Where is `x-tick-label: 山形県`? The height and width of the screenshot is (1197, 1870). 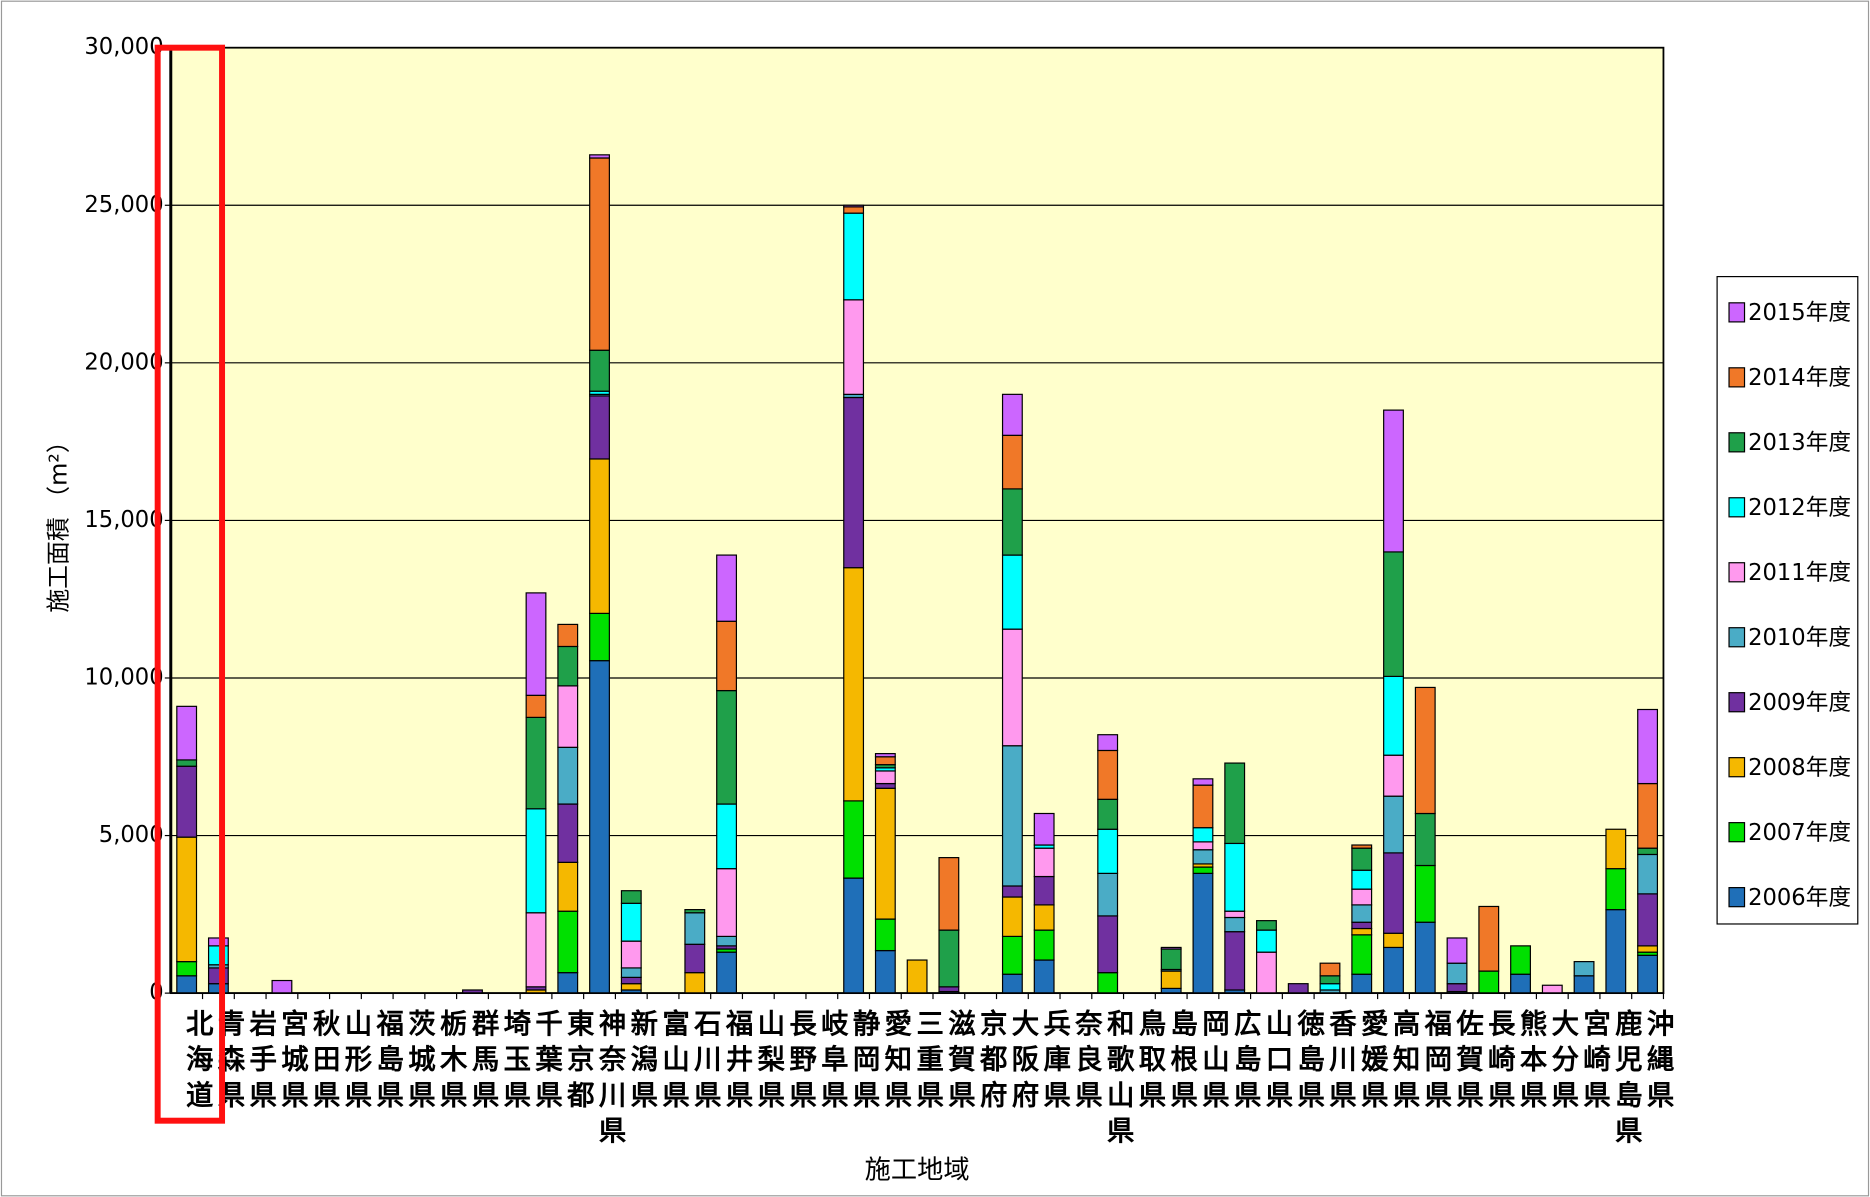 x-tick-label: 山形県 is located at coordinates (355, 1062).